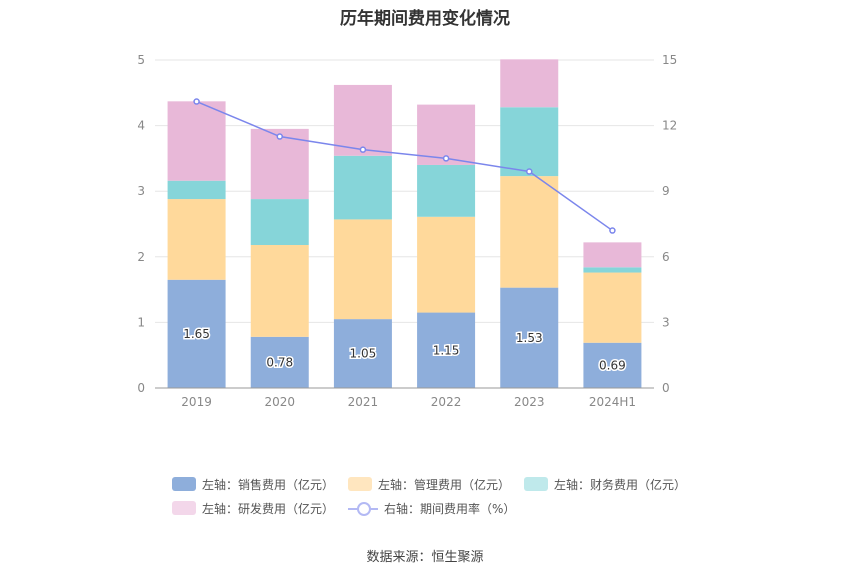 The width and height of the screenshot is (850, 575). Describe the element at coordinates (666, 388) in the screenshot. I see `right-tick-label: 0` at that location.